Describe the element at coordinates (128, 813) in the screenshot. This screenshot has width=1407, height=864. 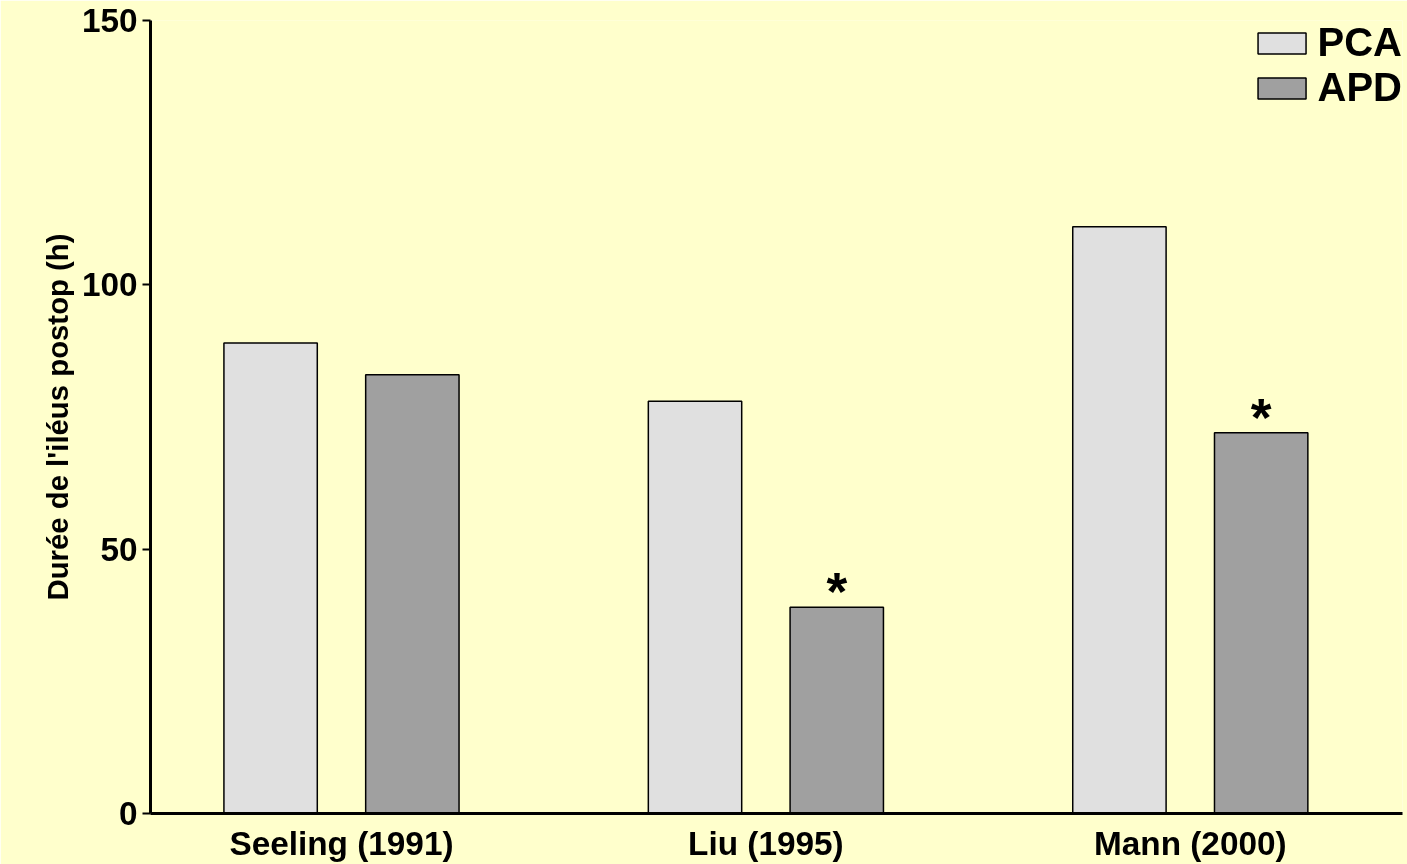
I see `y-tick-label: 0` at that location.